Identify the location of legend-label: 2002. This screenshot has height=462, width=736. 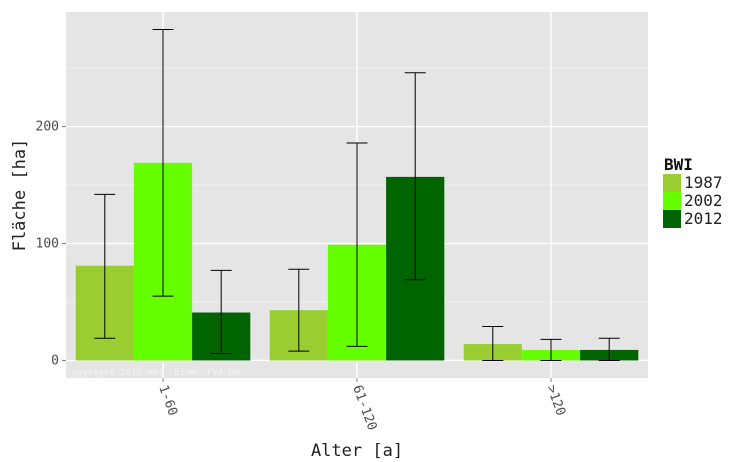
(703, 200).